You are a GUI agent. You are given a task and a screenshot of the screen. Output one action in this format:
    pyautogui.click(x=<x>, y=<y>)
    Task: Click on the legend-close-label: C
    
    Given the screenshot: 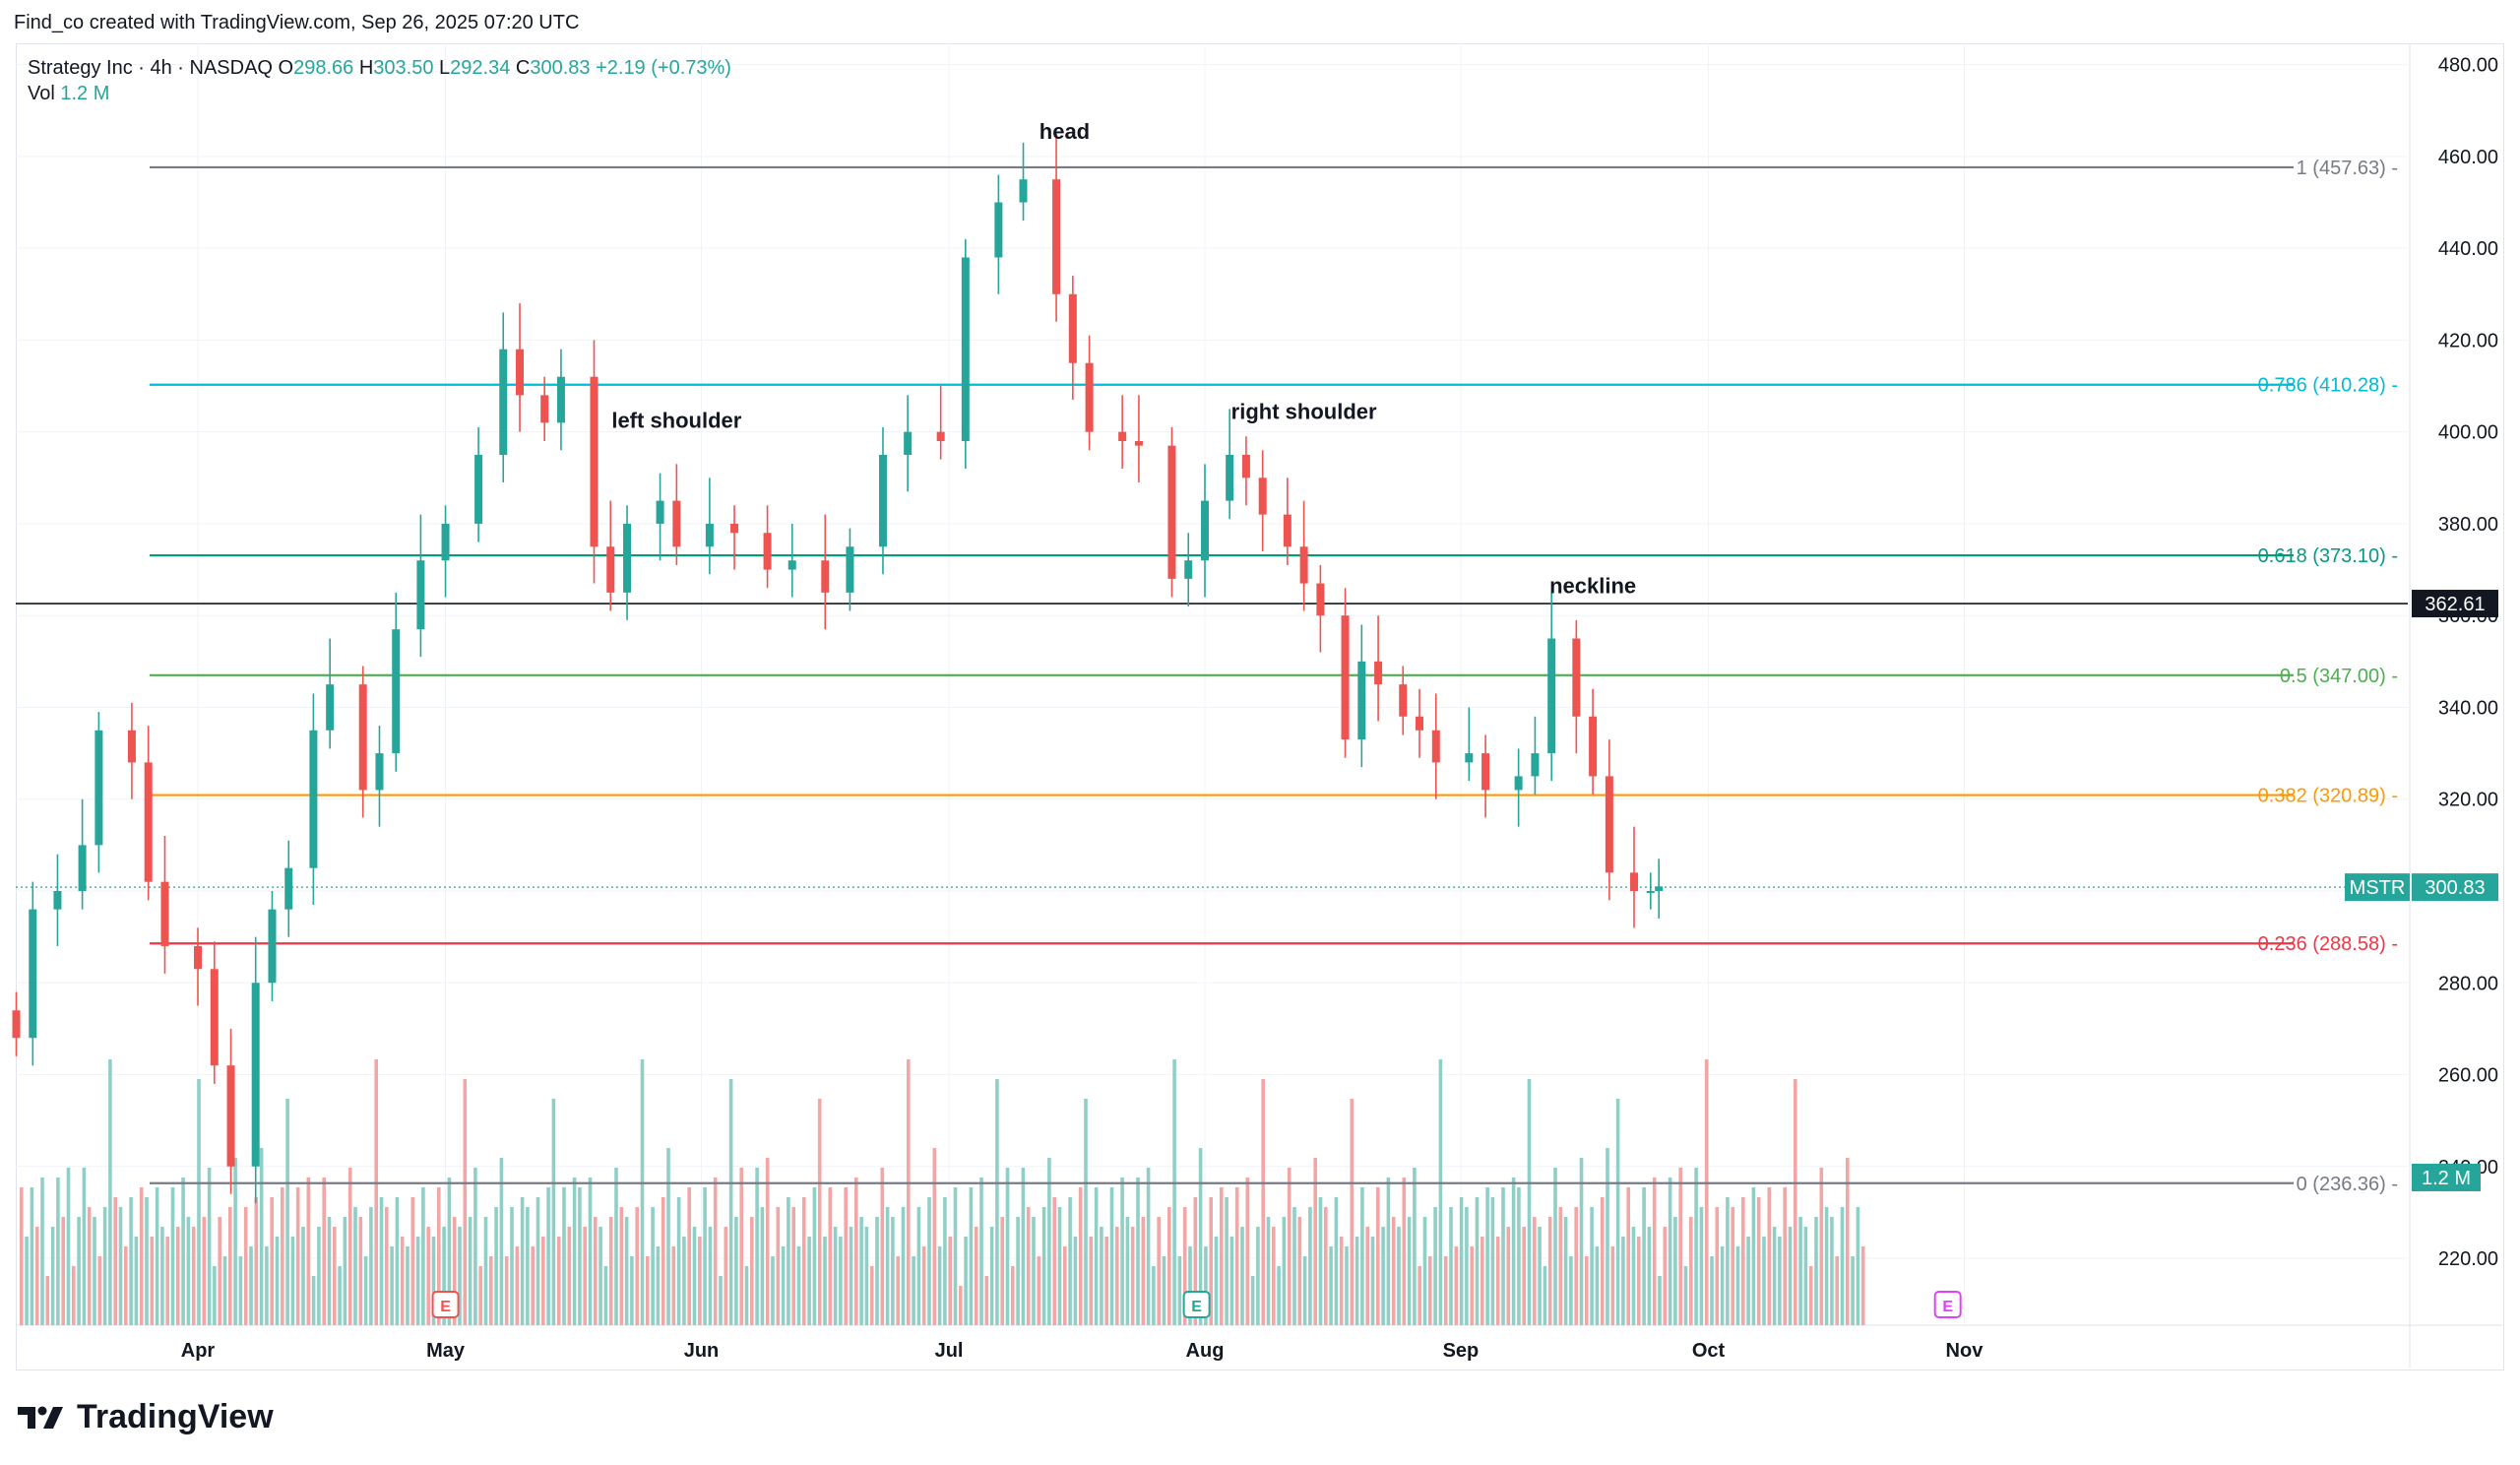 What is the action you would take?
    pyautogui.click(x=523, y=68)
    